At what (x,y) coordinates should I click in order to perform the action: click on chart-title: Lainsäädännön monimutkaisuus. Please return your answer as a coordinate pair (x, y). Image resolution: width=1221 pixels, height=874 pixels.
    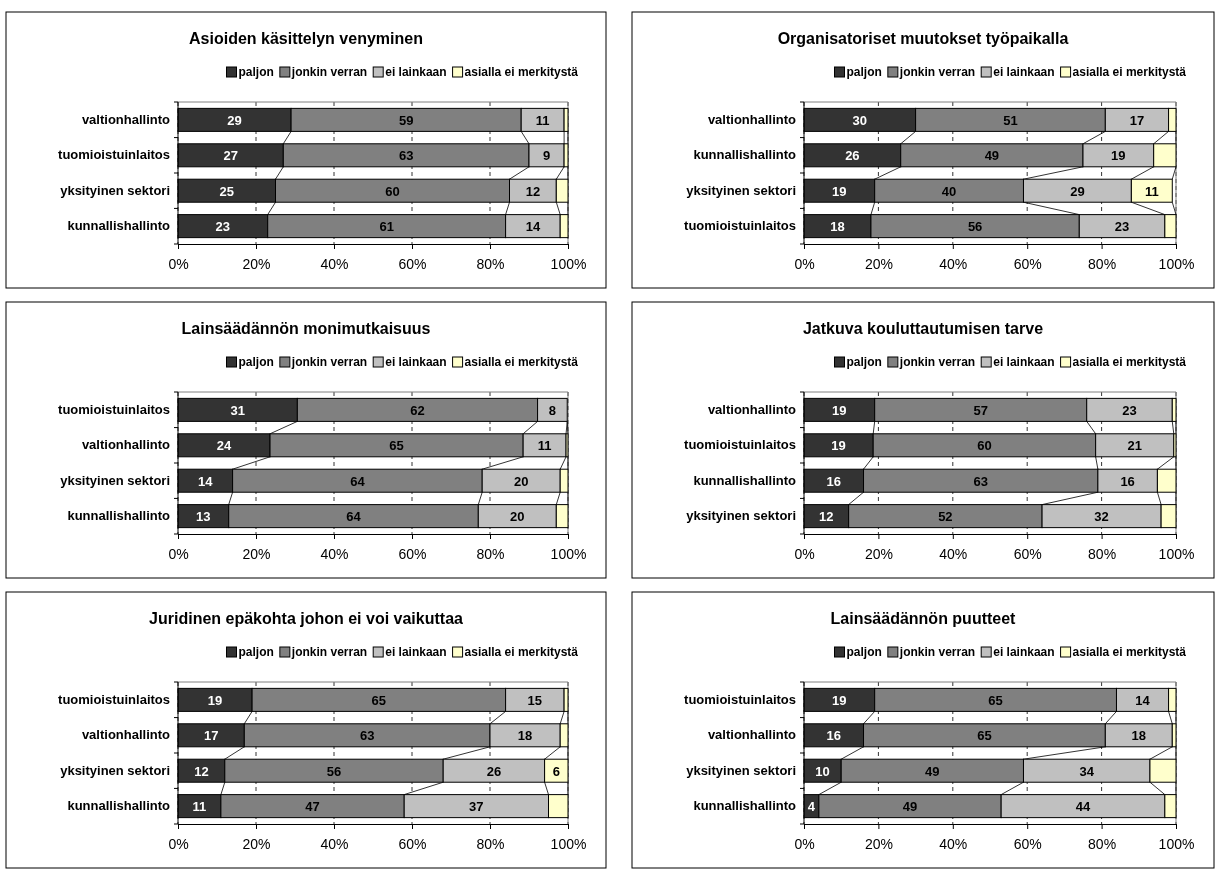
    Looking at the image, I should click on (306, 328).